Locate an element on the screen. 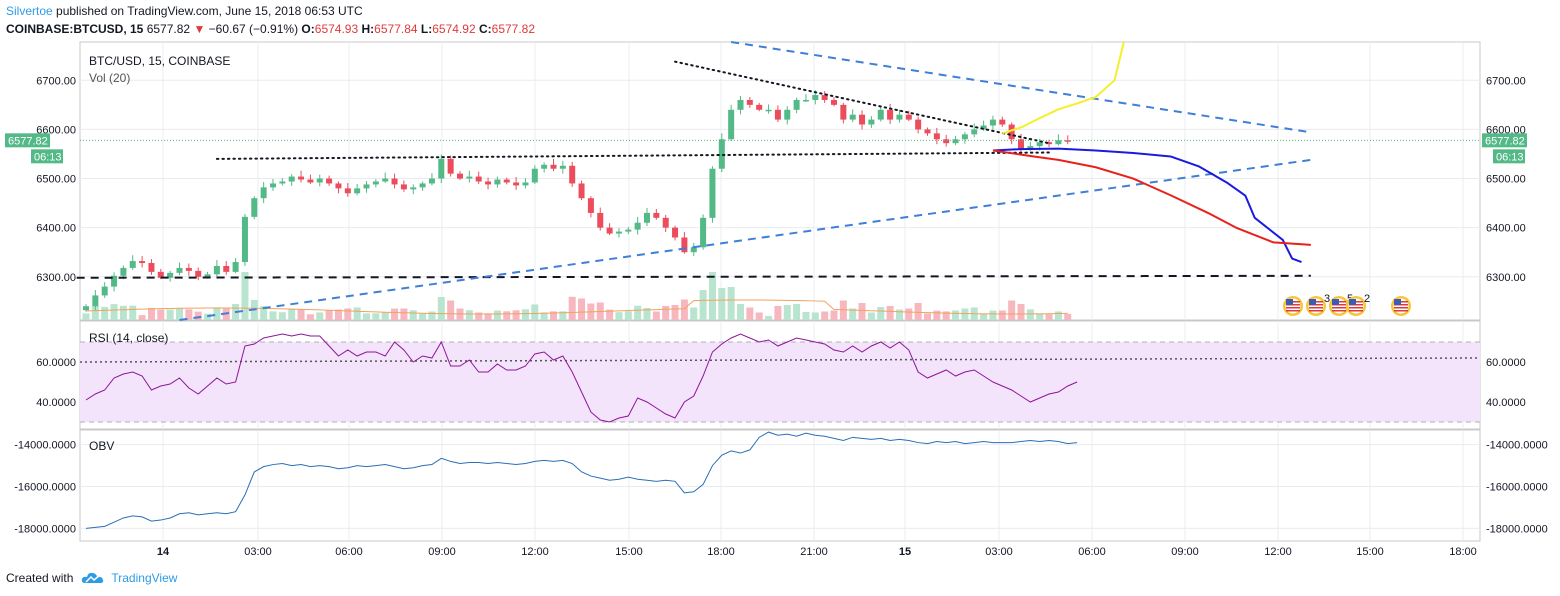 This screenshot has height=596, width=1560. tradingview-link: TradingView is located at coordinates (144, 578).